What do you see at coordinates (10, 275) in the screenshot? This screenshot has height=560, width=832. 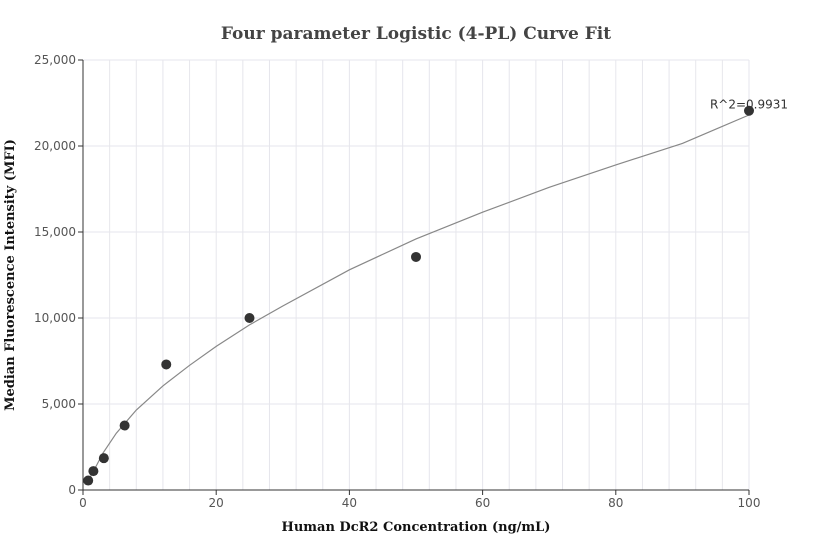 I see `y-axis-title: Median Fluorescence Intensity (MFI)` at bounding box center [10, 275].